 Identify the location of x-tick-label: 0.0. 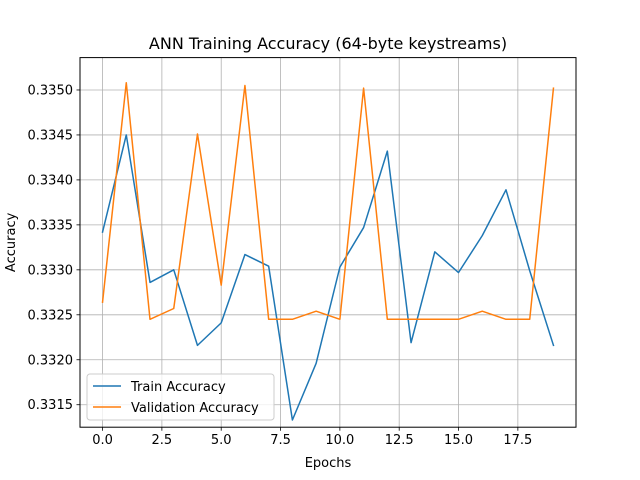
(102, 440).